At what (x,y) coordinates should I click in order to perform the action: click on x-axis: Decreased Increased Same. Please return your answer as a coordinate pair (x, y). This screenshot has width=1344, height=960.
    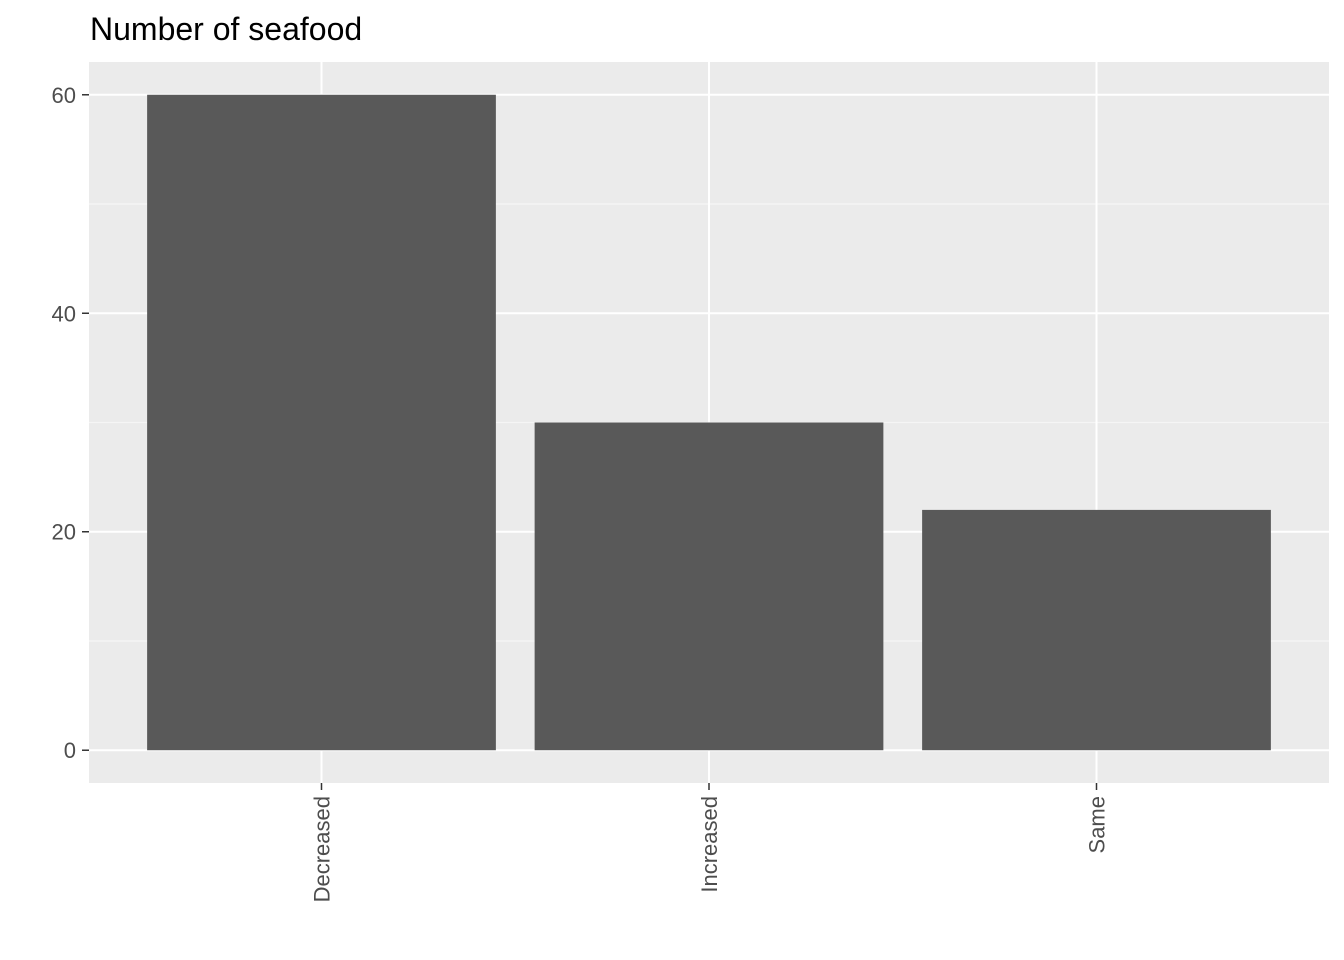
    Looking at the image, I should click on (710, 842).